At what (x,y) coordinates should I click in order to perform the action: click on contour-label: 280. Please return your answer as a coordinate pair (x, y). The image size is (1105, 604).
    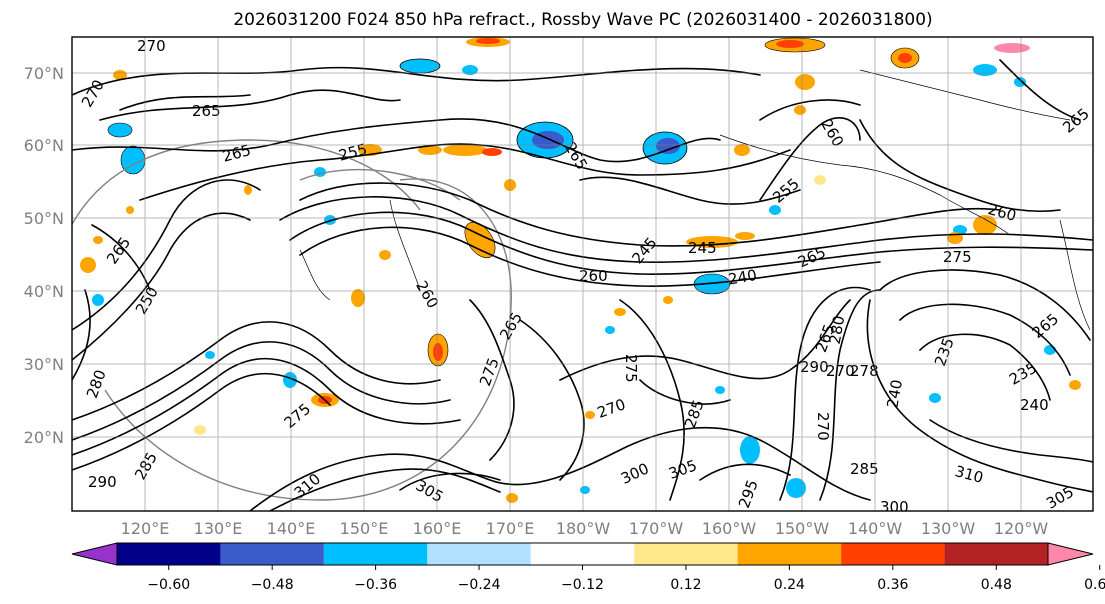
    Looking at the image, I should click on (837, 329).